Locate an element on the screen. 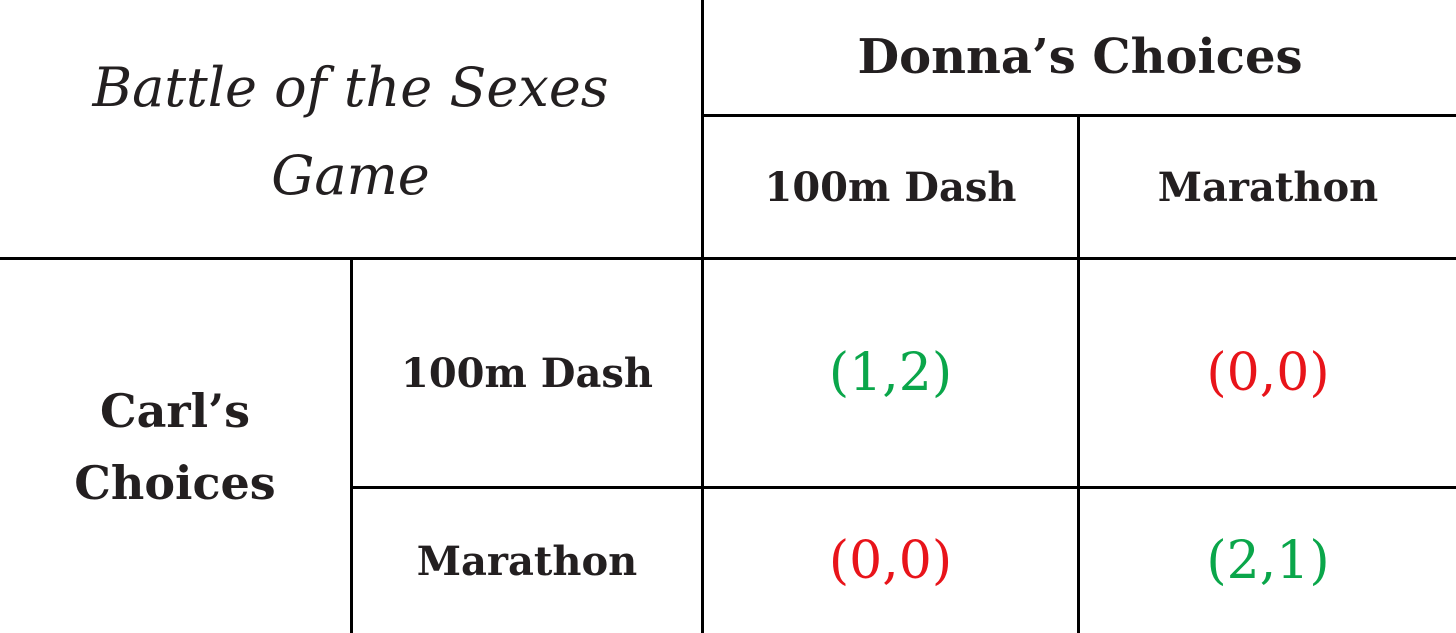  column-header-100m-dash: 100m Dash is located at coordinates (890, 187).